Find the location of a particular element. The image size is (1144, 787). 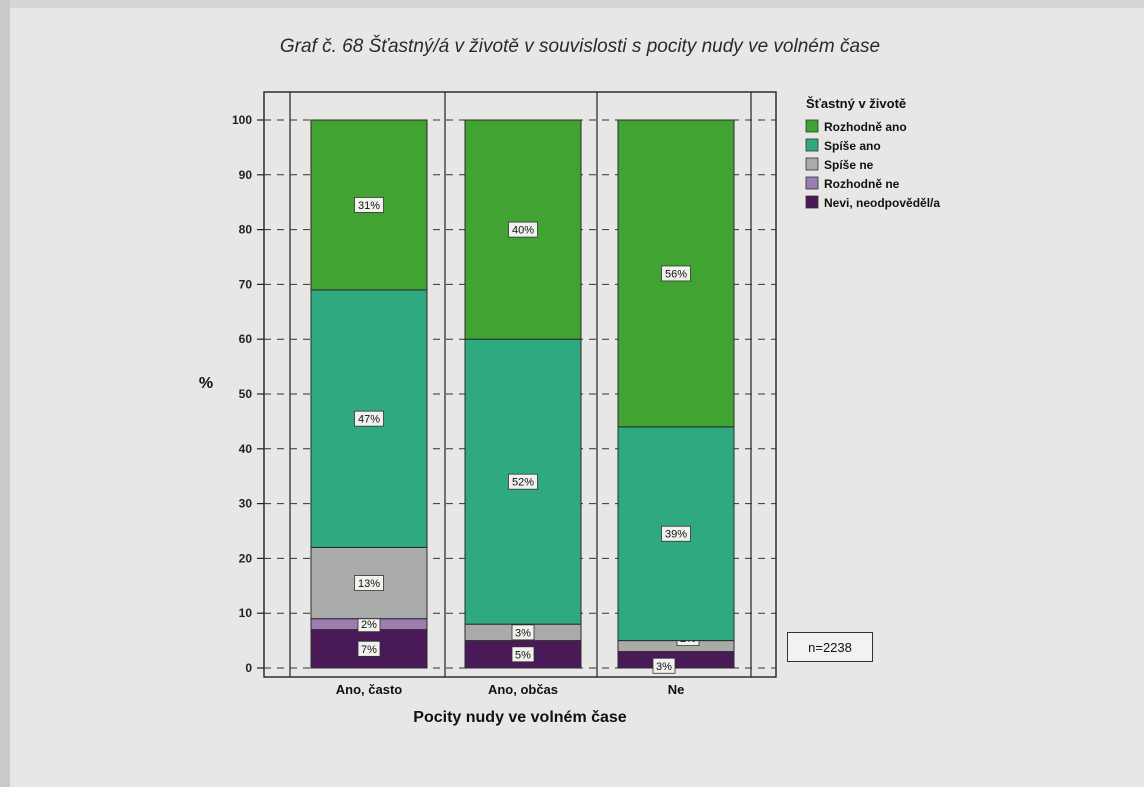

y-tick-label: 0 is located at coordinates (248, 668).